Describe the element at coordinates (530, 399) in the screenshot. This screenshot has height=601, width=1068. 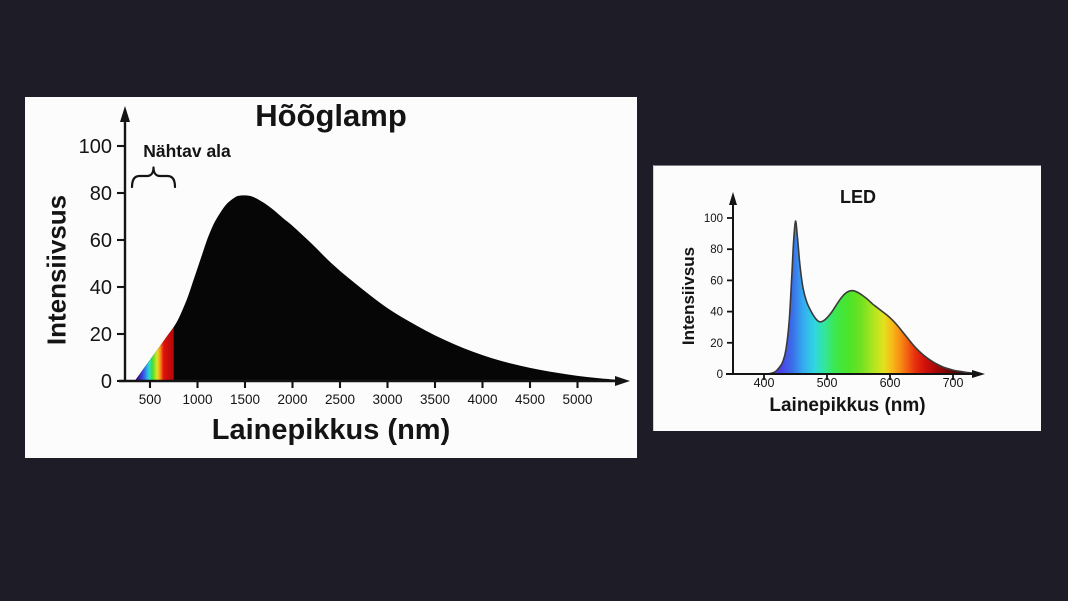
I see `x-tick-label: 4500` at that location.